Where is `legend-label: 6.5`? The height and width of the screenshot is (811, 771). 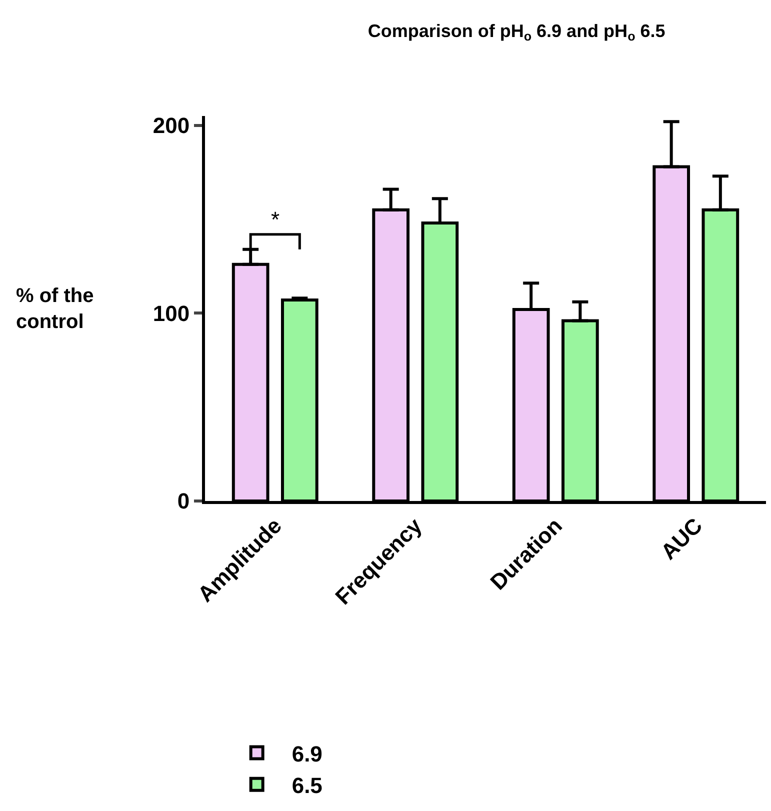 legend-label: 6.5 is located at coordinates (307, 785).